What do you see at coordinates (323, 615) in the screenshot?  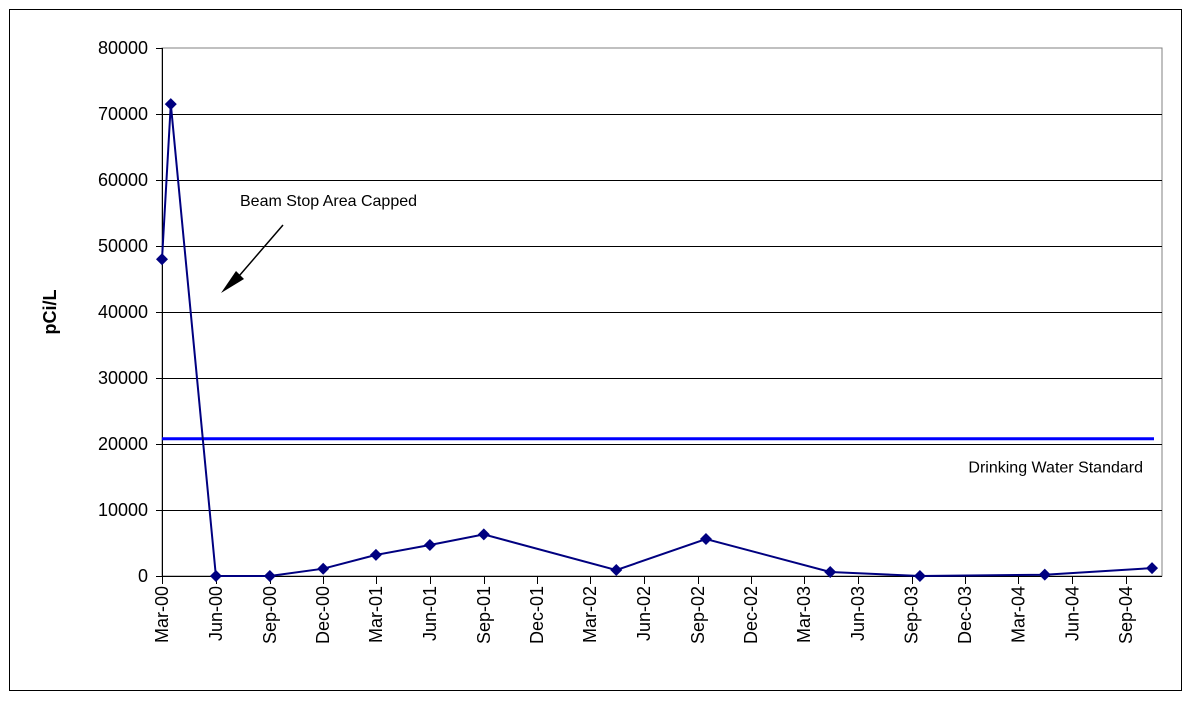 I see `x-tick-label: Dec-00` at bounding box center [323, 615].